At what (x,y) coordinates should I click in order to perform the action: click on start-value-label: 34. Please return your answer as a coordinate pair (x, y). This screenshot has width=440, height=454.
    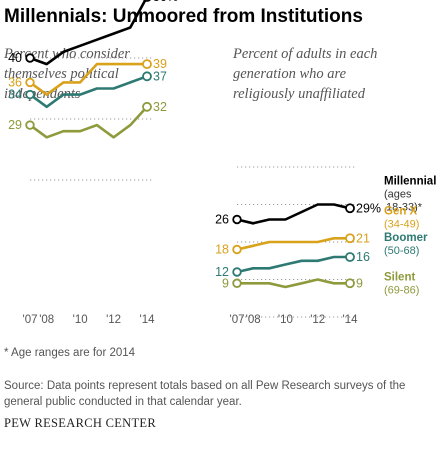
    Looking at the image, I should click on (15, 95).